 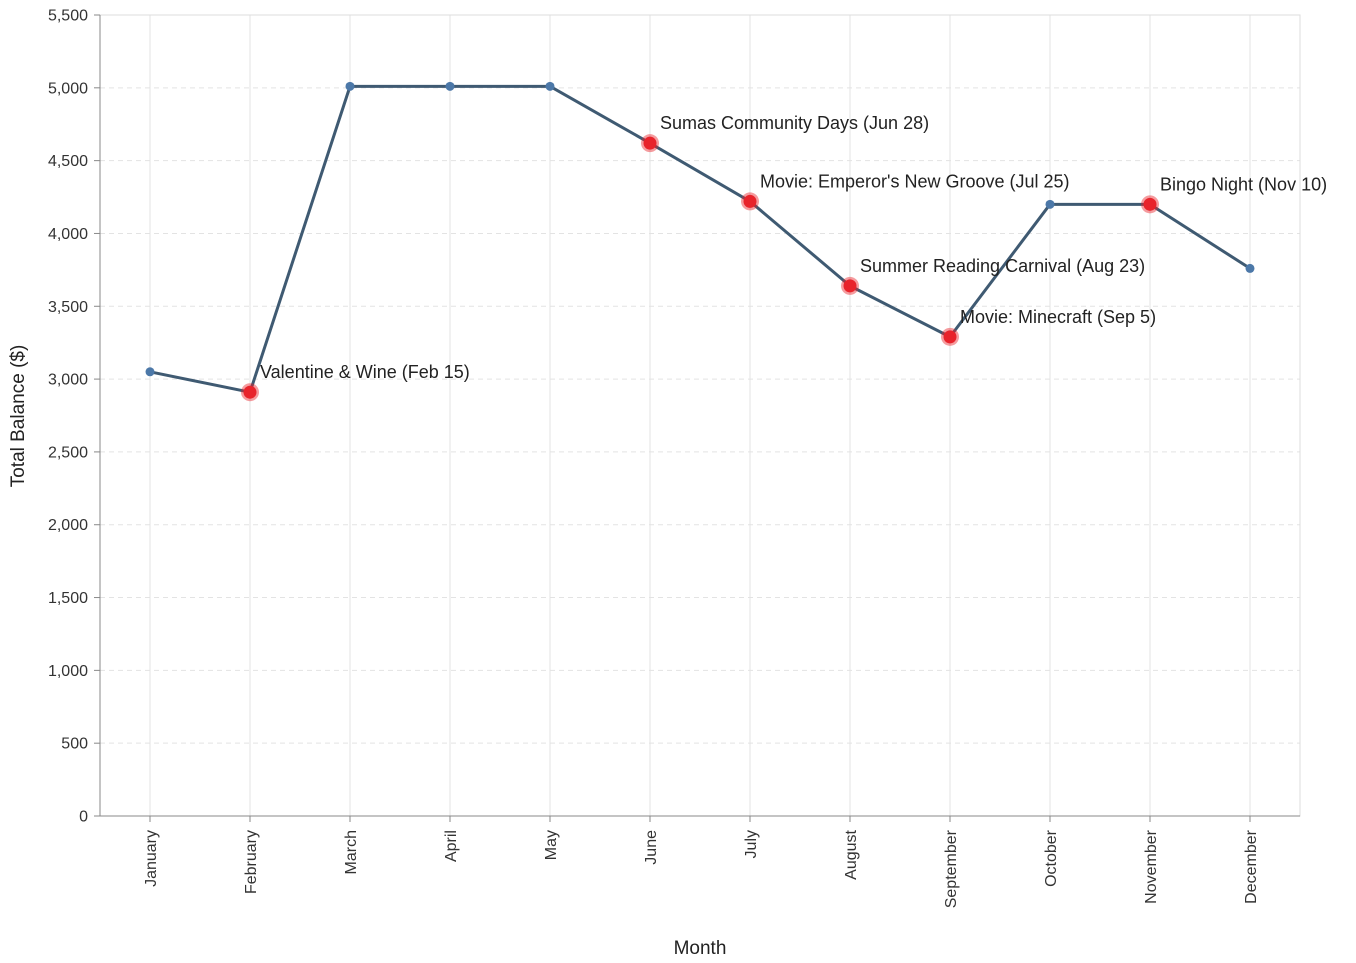 I want to click on y-tick-label: 4,500, so click(x=68, y=161).